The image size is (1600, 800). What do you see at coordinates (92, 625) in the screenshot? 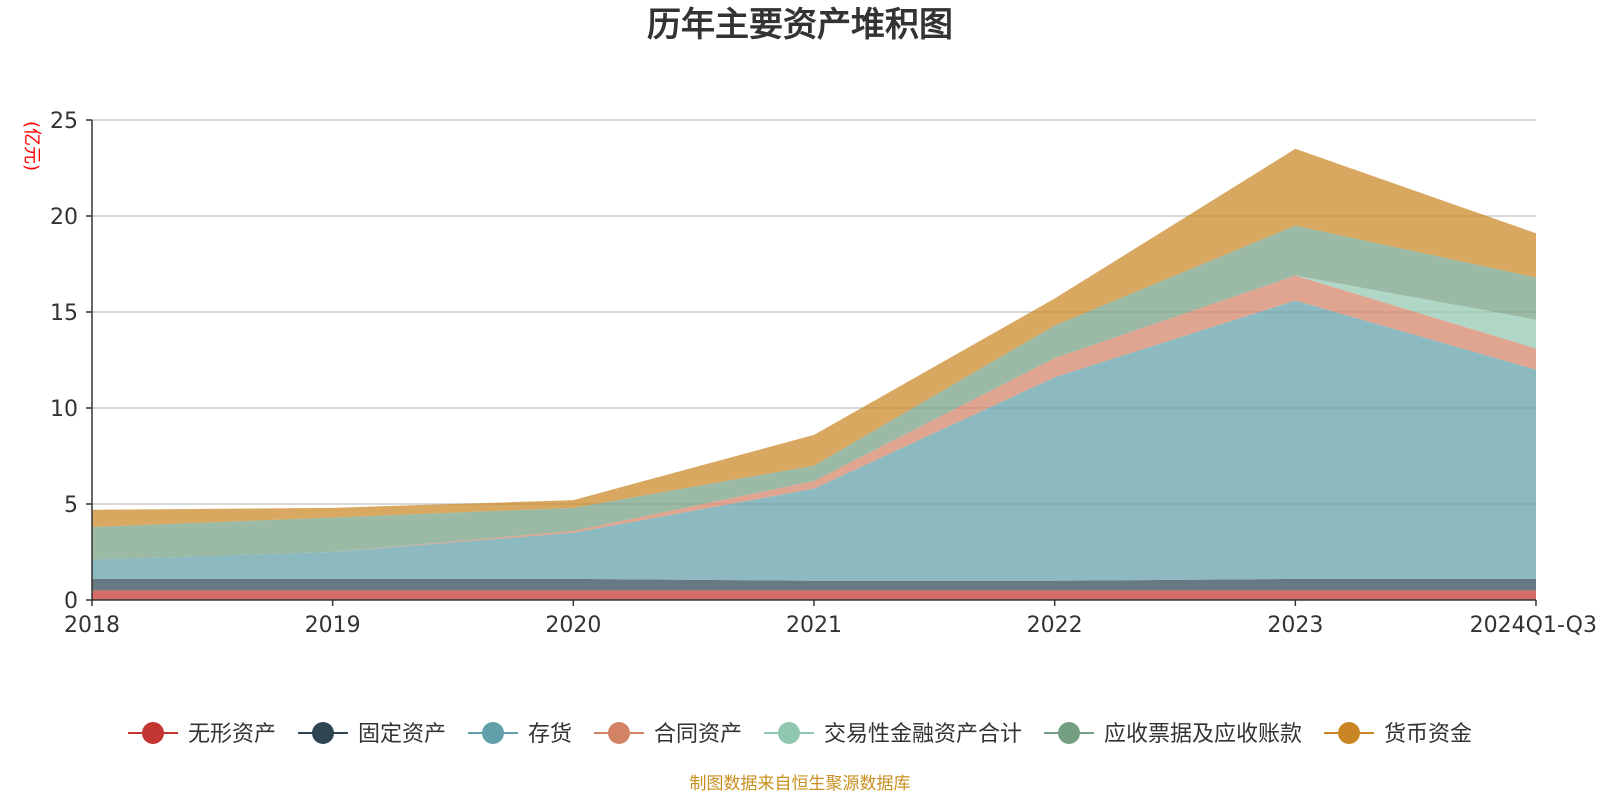
I see `x-tick-label: 2018` at bounding box center [92, 625].